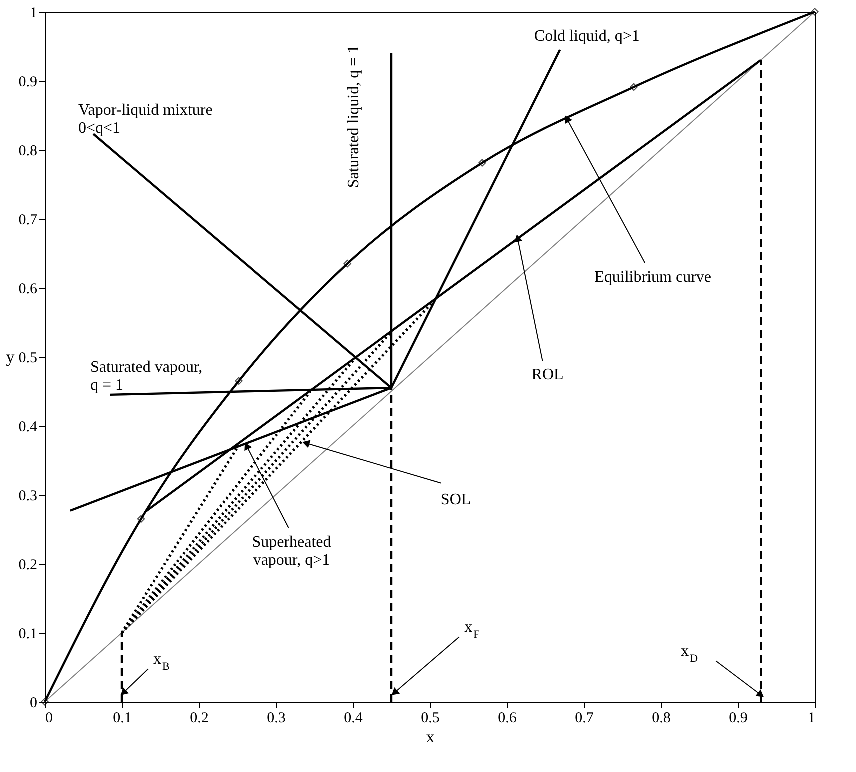 The height and width of the screenshot is (772, 856). I want to click on x-tick-label: 0.8, so click(661, 718).